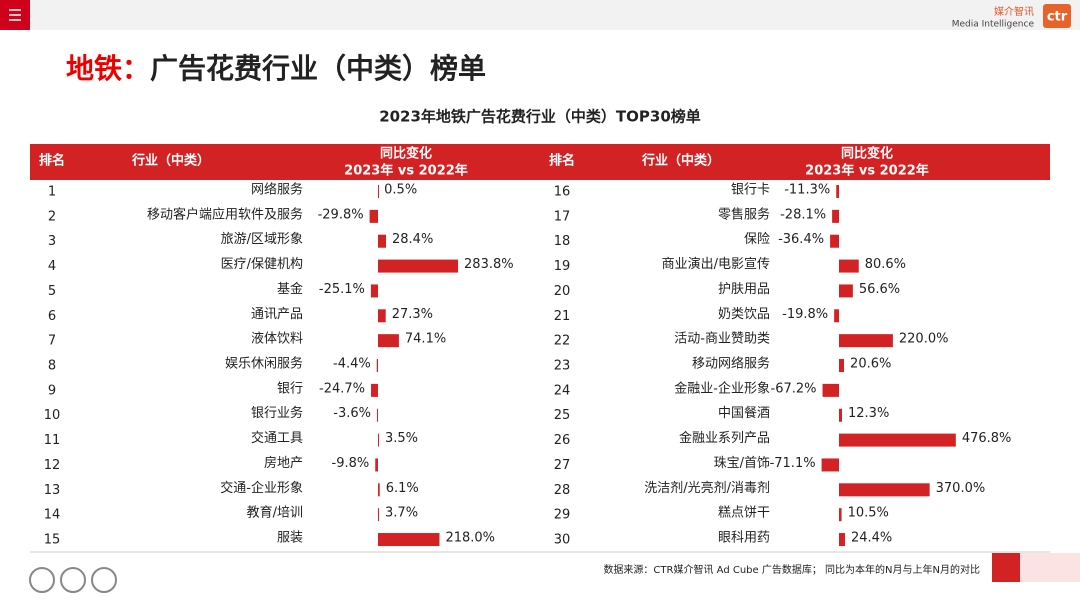  I want to click on rank: 23, so click(562, 366).